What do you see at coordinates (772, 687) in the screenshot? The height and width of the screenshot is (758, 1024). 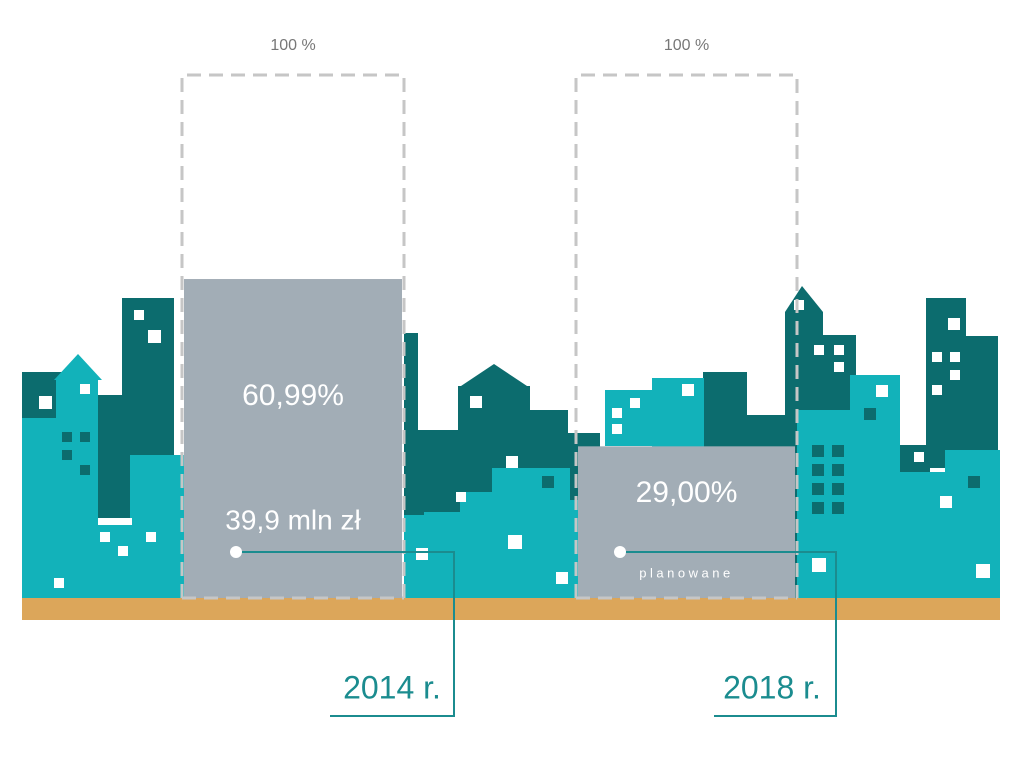 I see `category-label: 2018 r.` at bounding box center [772, 687].